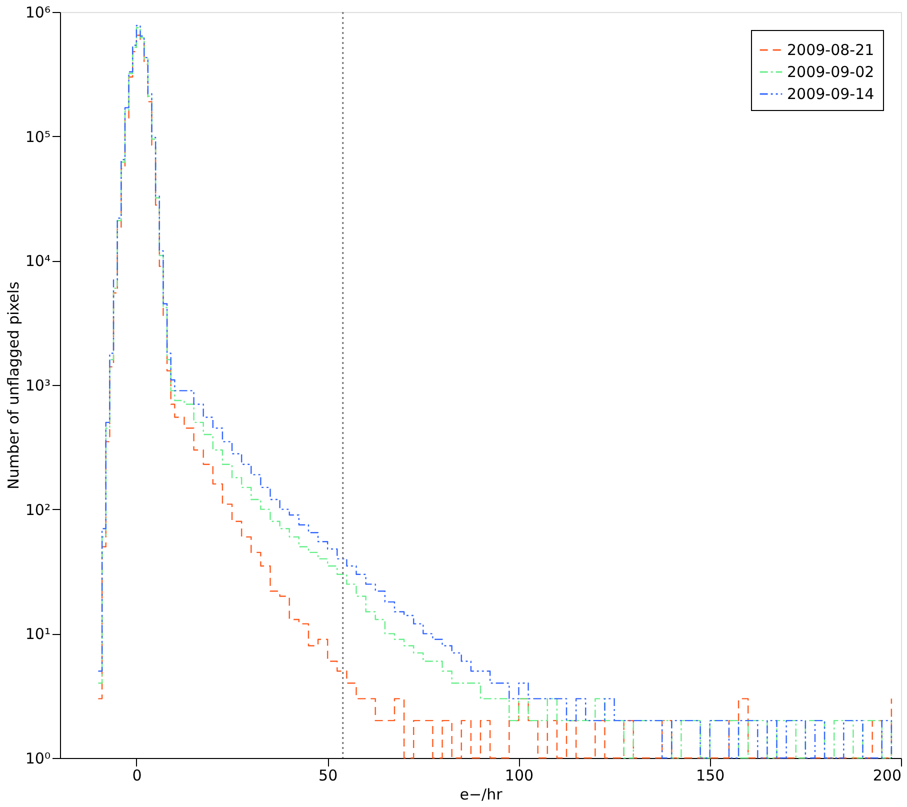  What do you see at coordinates (830, 72) in the screenshot?
I see `legend-label: 2009-09-02` at bounding box center [830, 72].